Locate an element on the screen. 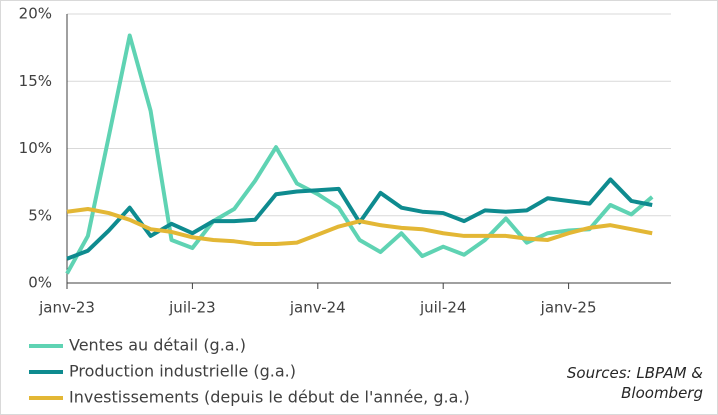  x-tick-label: juil-23 is located at coordinates (192, 308).